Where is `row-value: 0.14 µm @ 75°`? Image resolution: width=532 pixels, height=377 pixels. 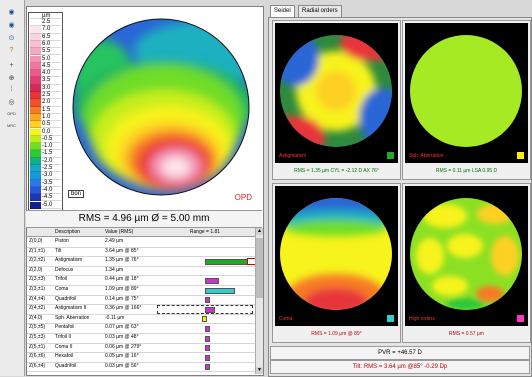
row-value: 0.14 µm @ 75° is located at coordinates (122, 298).